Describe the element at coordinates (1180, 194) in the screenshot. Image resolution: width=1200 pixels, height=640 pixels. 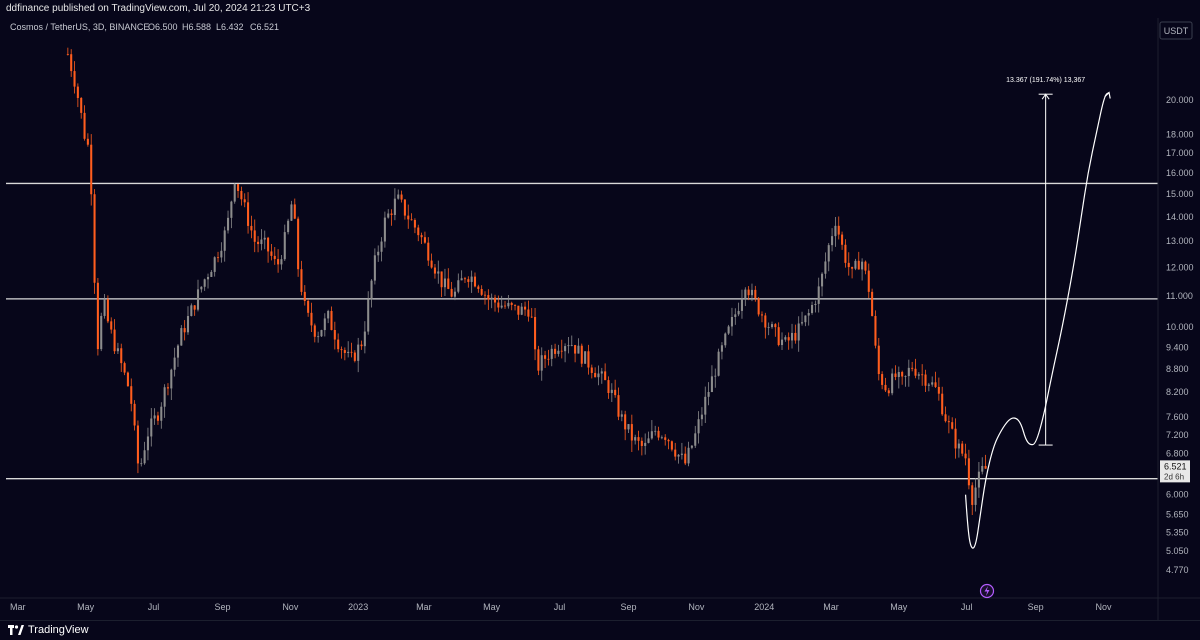
I see `price-tick-label: 15.000` at that location.